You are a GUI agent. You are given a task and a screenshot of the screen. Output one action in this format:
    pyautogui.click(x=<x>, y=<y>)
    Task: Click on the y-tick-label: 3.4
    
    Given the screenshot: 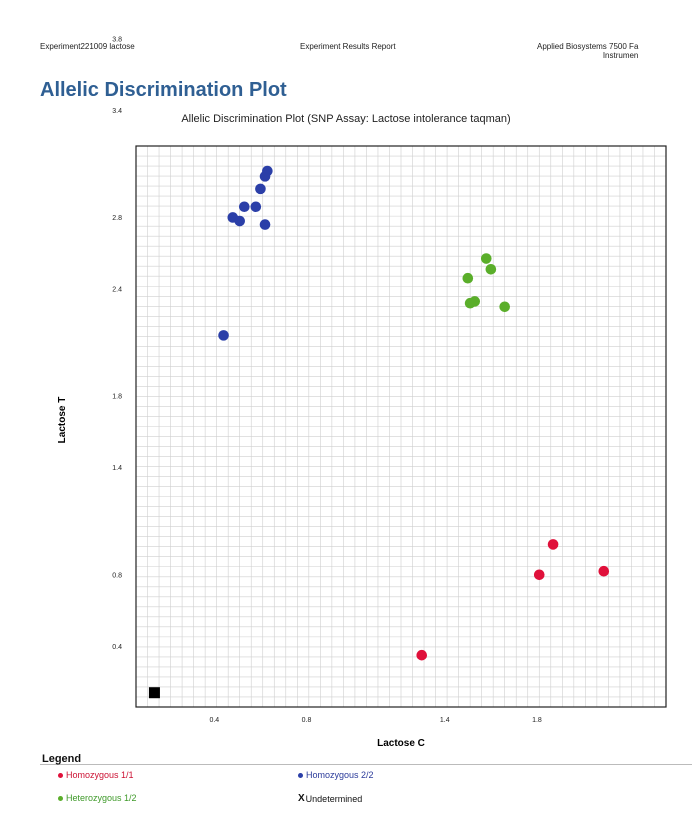 What is the action you would take?
    pyautogui.click(x=117, y=111)
    